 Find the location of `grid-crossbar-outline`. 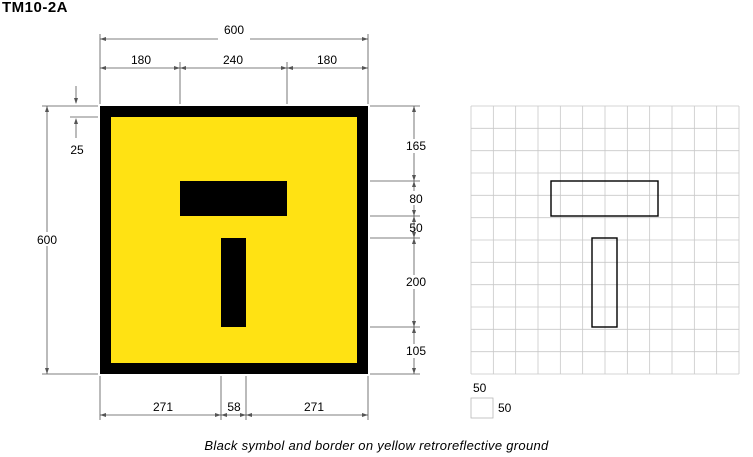

grid-crossbar-outline is located at coordinates (604, 198).